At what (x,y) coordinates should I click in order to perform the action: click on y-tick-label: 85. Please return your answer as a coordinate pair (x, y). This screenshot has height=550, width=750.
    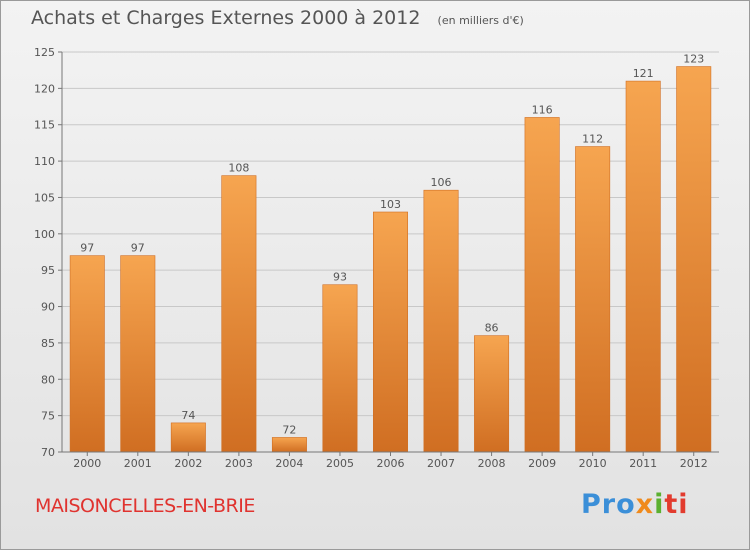
    Looking at the image, I should click on (48, 343).